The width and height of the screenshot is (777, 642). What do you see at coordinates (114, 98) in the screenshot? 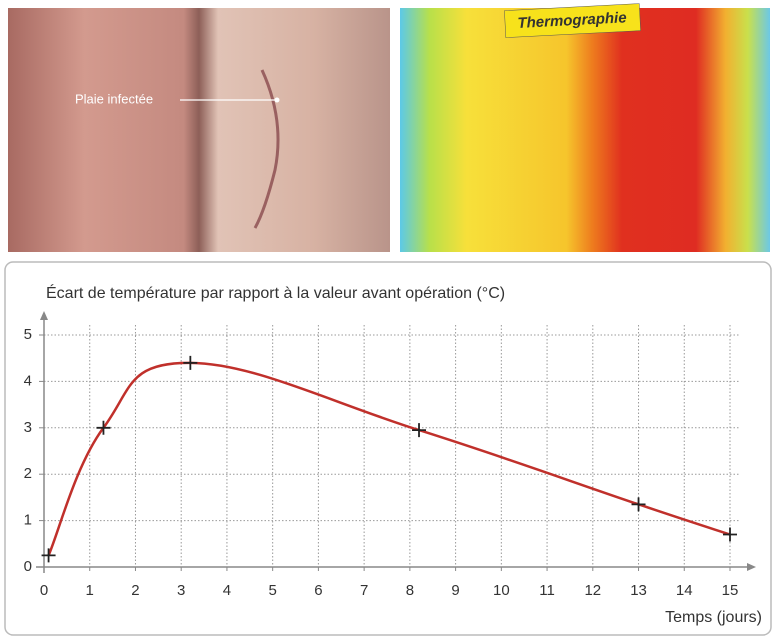
I see `wound-label: Plaie infectée` at bounding box center [114, 98].